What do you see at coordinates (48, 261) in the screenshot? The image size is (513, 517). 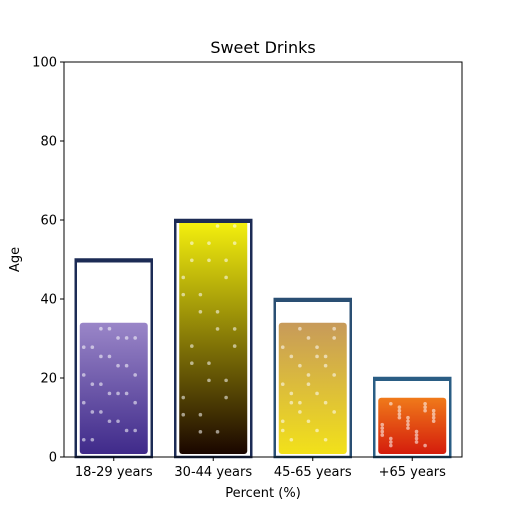 I see `y-axis: 0 20 40 60 80 100` at bounding box center [48, 261].